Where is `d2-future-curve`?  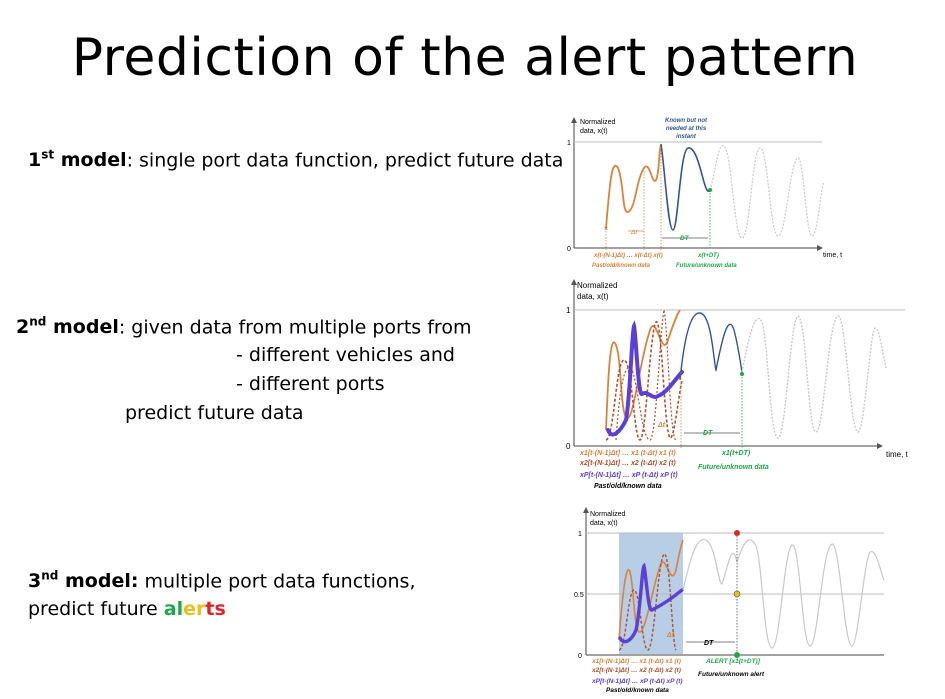 d2-future-curve is located at coordinates (814, 377).